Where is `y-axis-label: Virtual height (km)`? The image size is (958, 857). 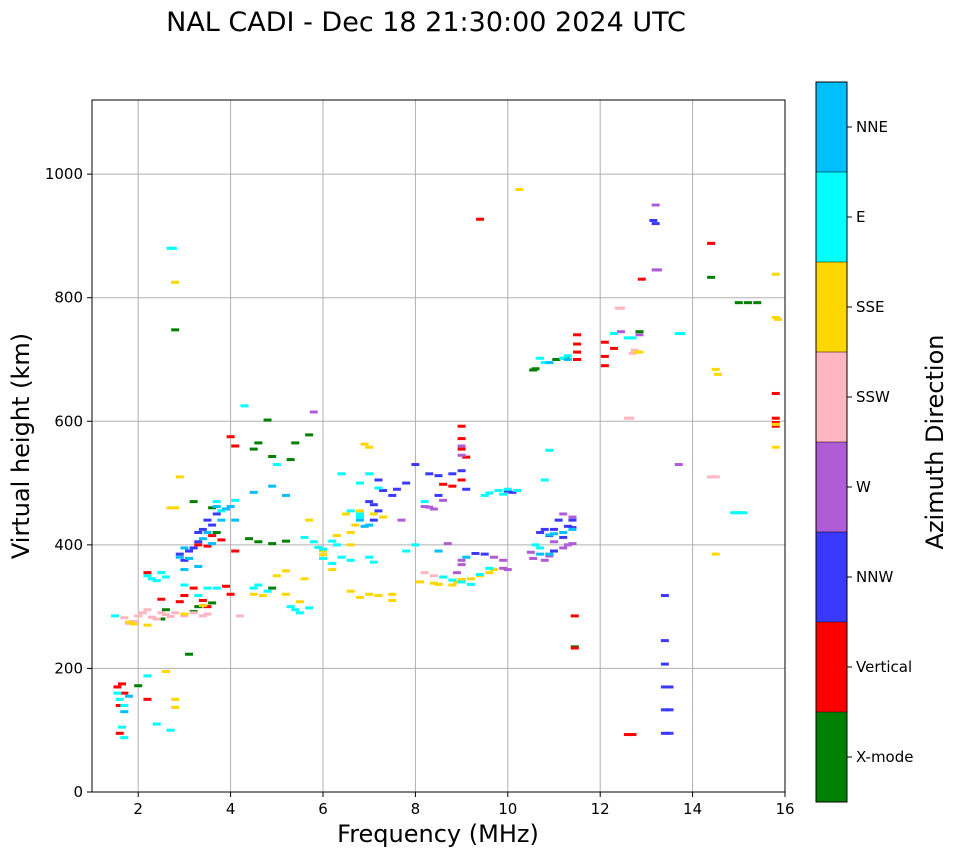 y-axis-label: Virtual height (km) is located at coordinates (21, 446).